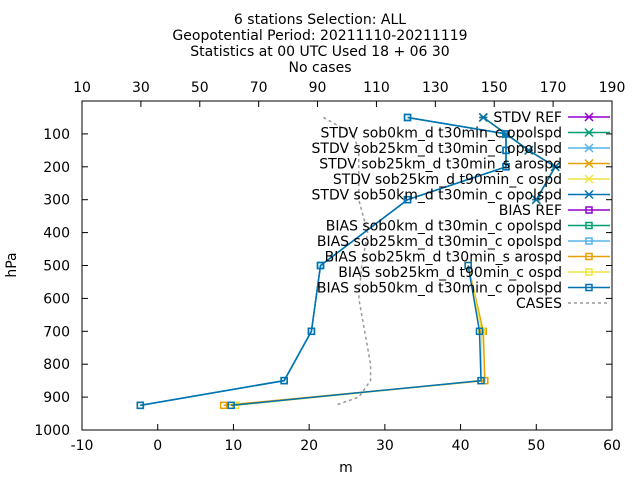  What do you see at coordinates (82, 88) in the screenshot?
I see `x2-tick-label: 10` at bounding box center [82, 88].